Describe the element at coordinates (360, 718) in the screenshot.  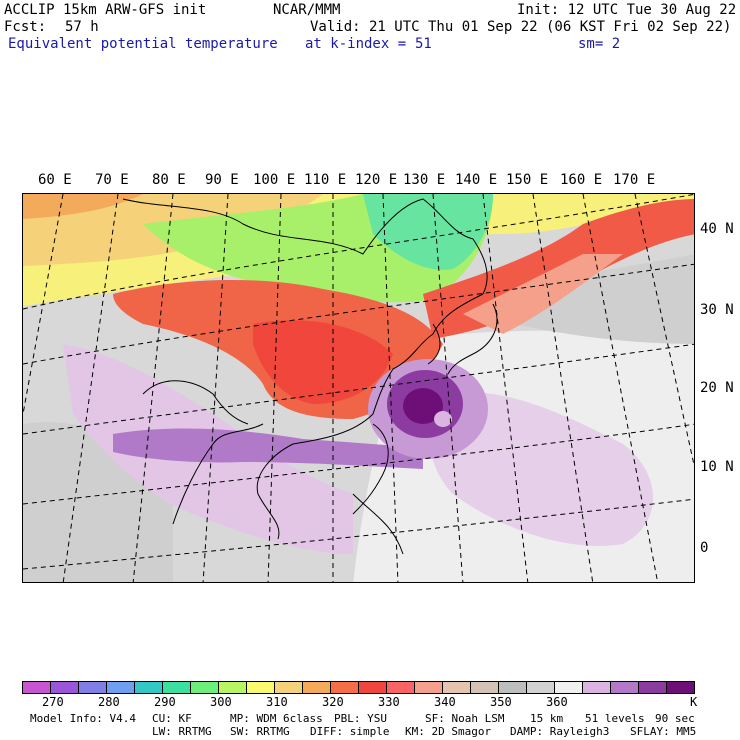
I see `footer-item: PBL: YSU` at that location.